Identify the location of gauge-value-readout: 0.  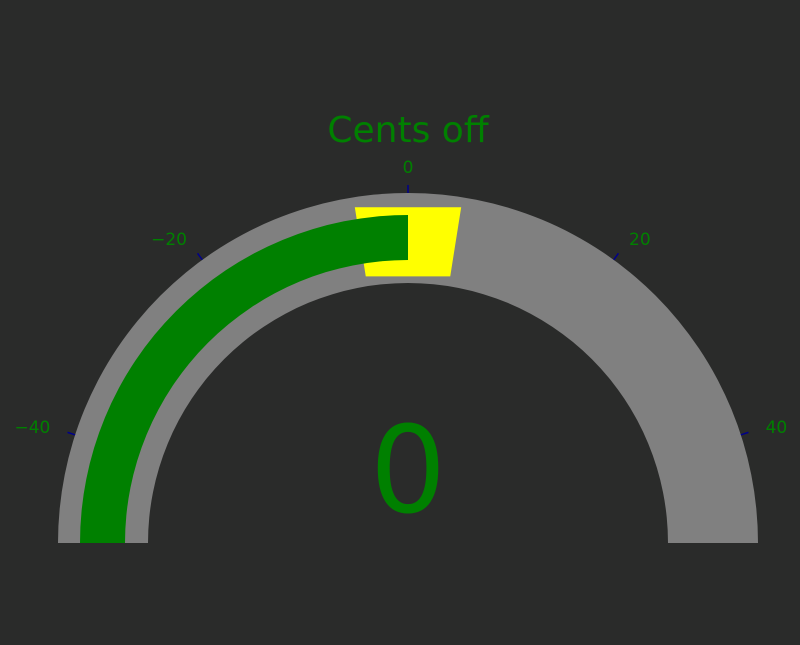
(408, 471).